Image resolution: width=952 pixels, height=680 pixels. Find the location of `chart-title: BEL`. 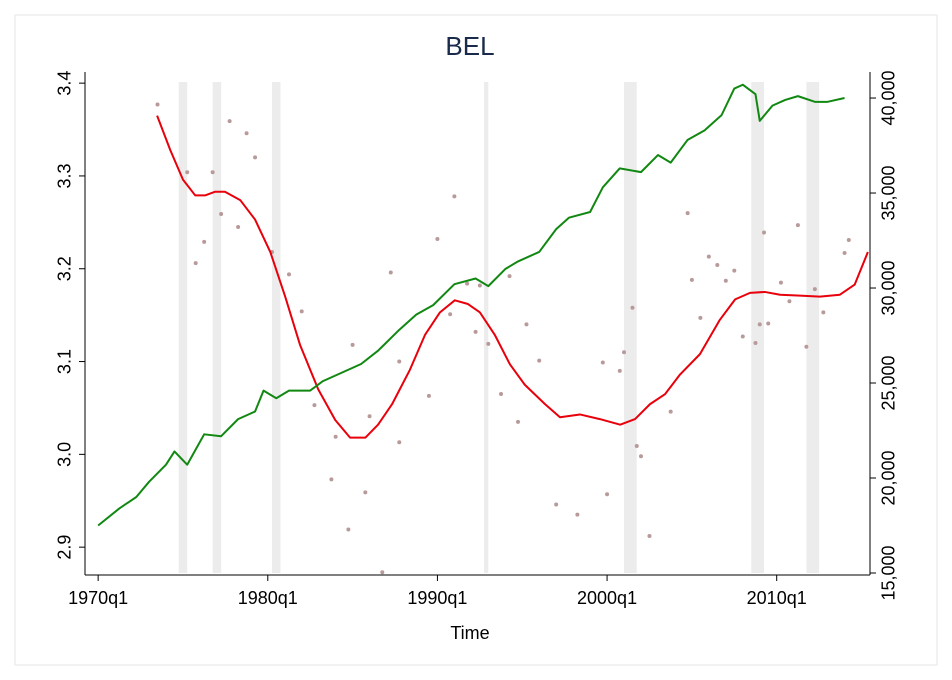

chart-title: BEL is located at coordinates (469, 46).